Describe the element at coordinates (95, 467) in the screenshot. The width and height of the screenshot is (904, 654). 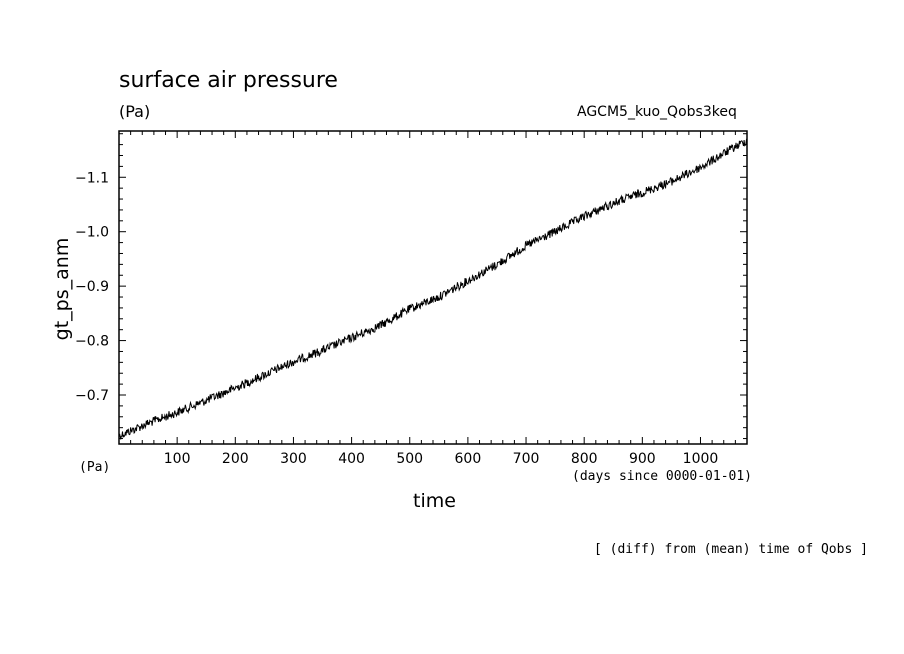
I see `units-label-bottom: (Pa)` at that location.